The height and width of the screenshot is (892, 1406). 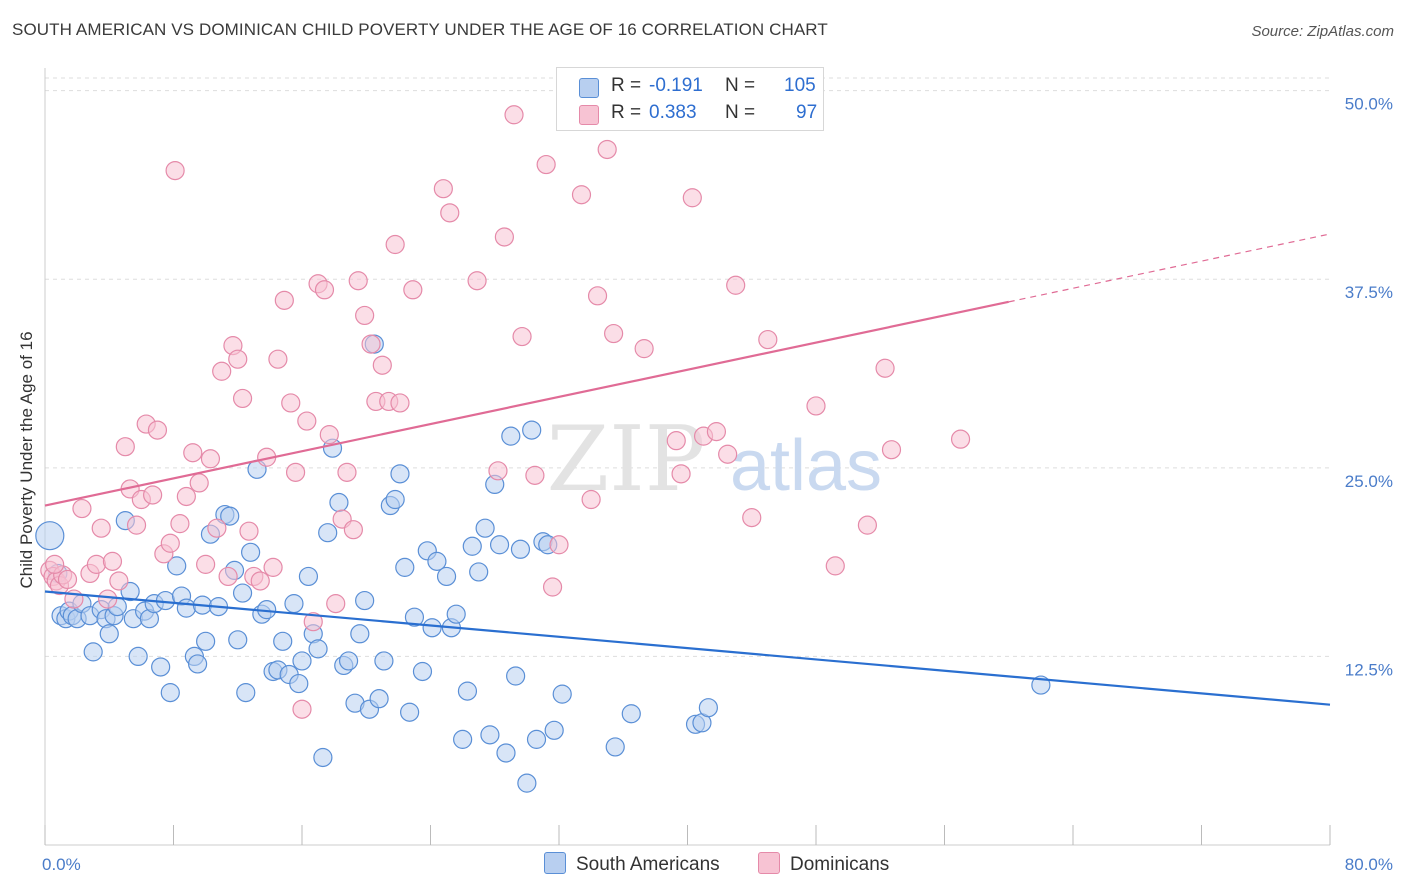 I want to click on legend-n-value: 97, so click(x=807, y=112).